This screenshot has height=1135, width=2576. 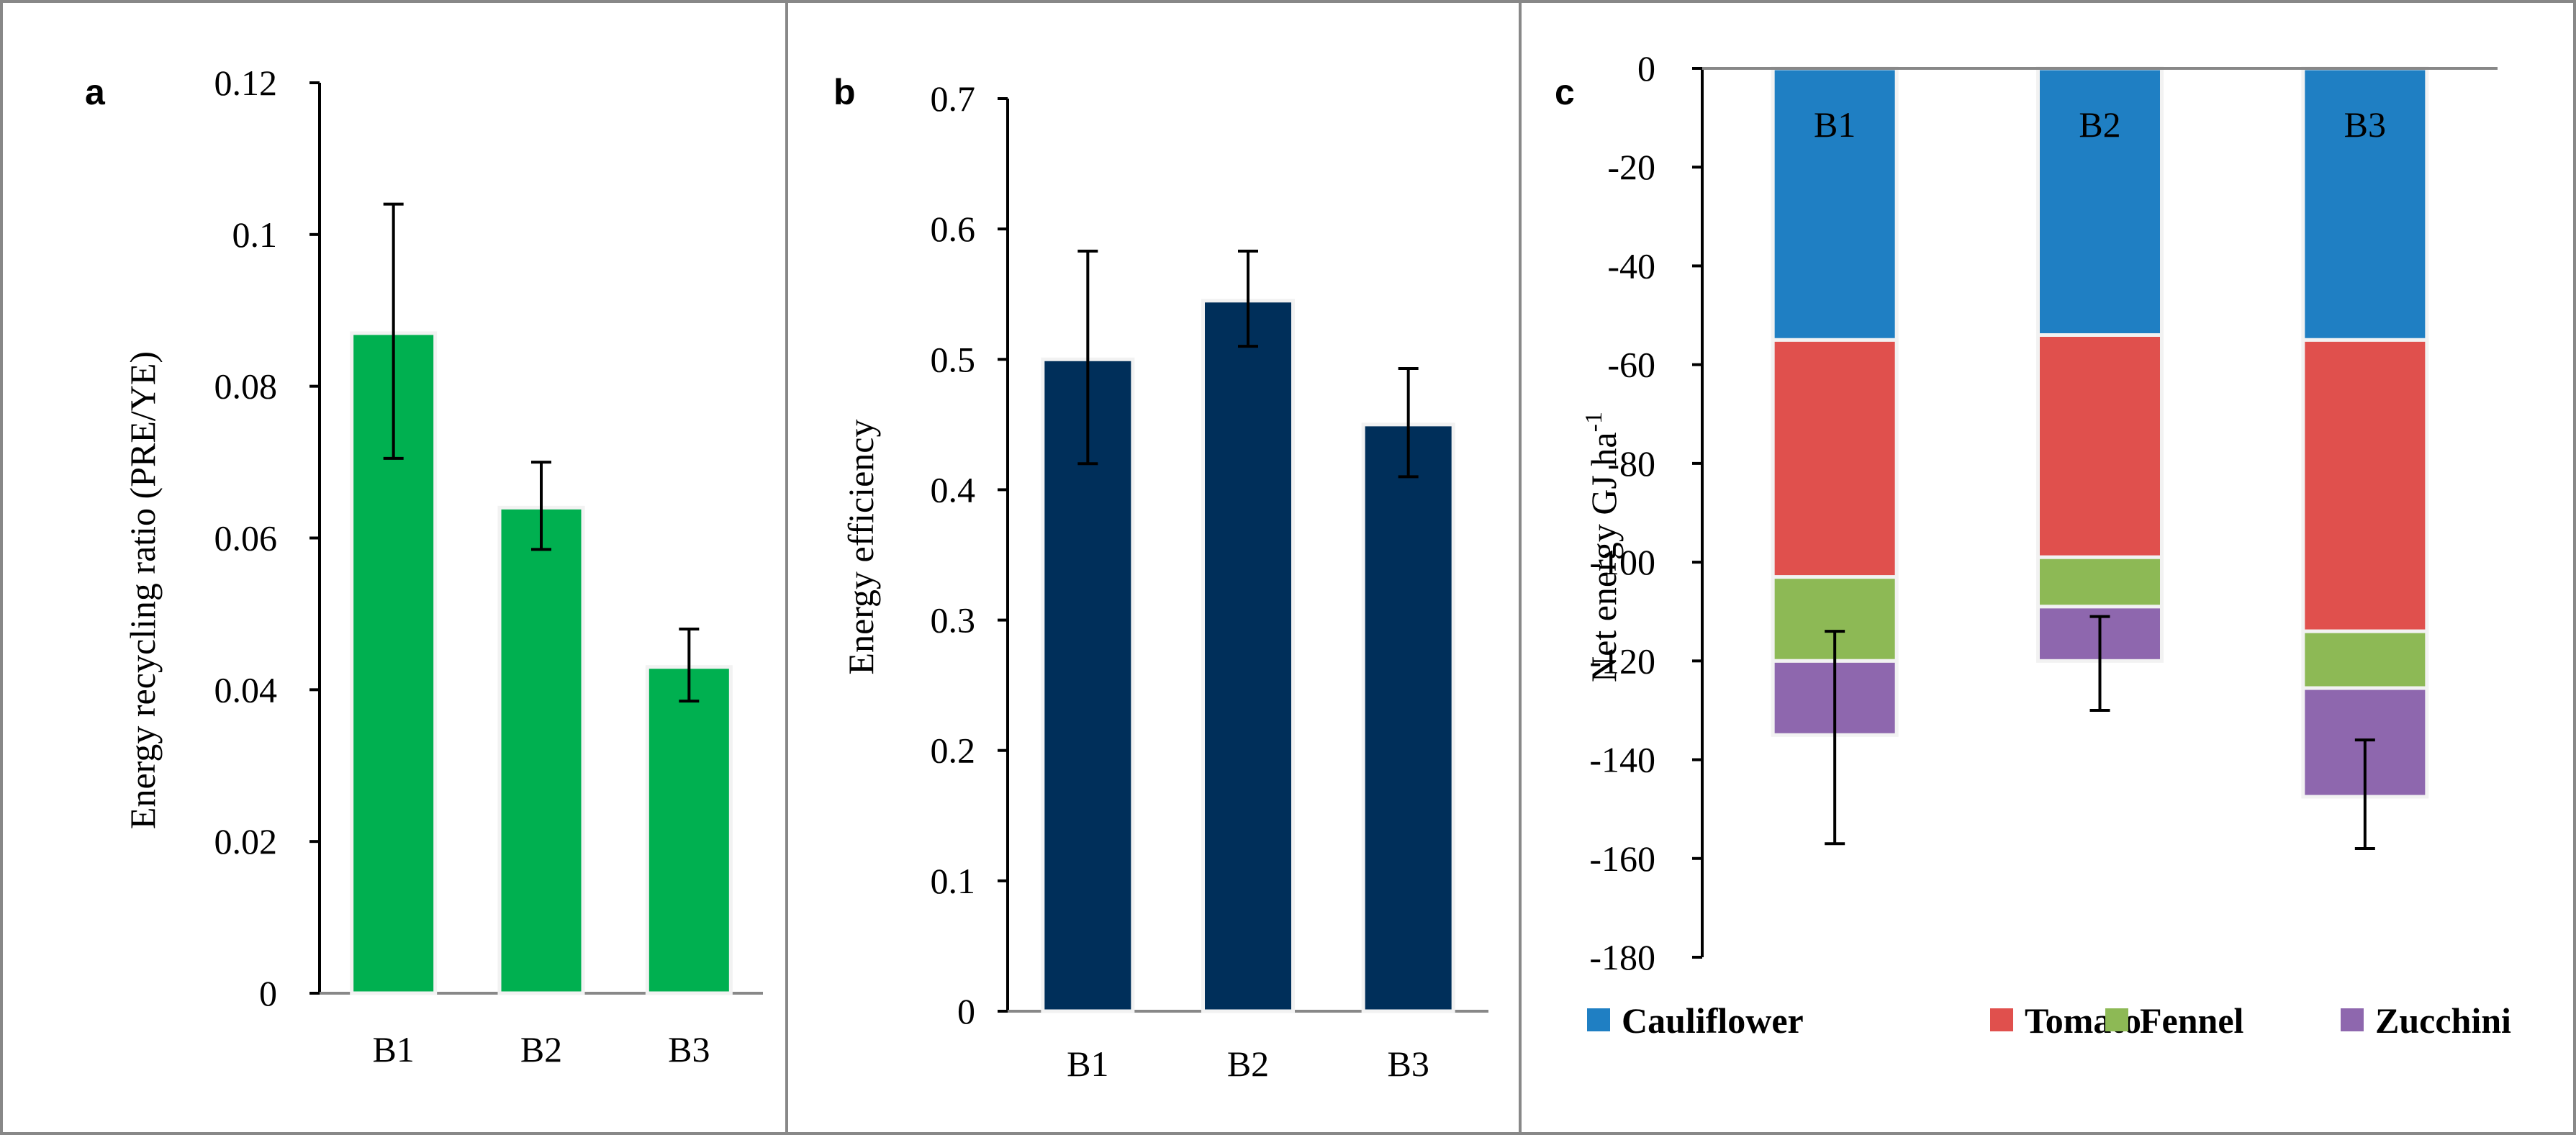 I want to click on segment-tomato-B1, so click(x=1835, y=458).